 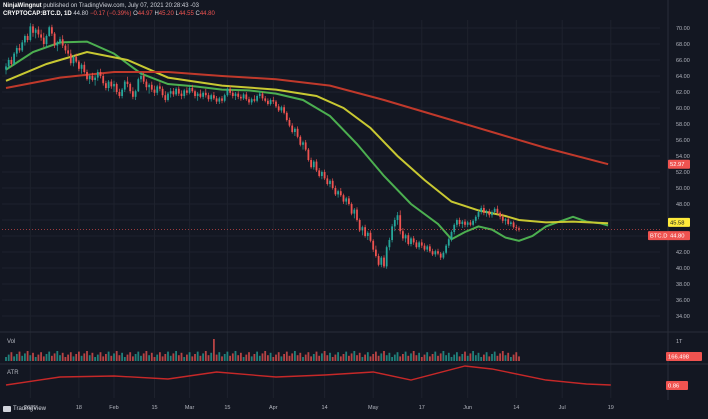 What do you see at coordinates (37, 14) in the screenshot?
I see `symbol-label: CRYPTOCAP:BTC.D, 1D` at bounding box center [37, 14].